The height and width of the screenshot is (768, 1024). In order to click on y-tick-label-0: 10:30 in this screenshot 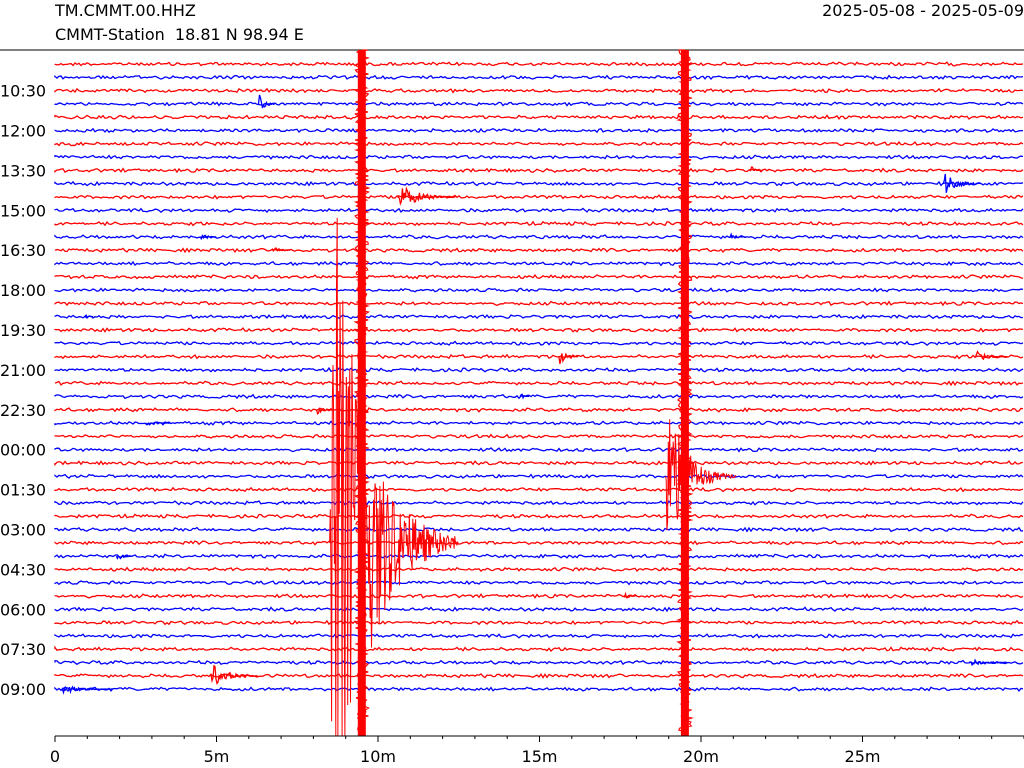, I will do `click(23, 91)`.